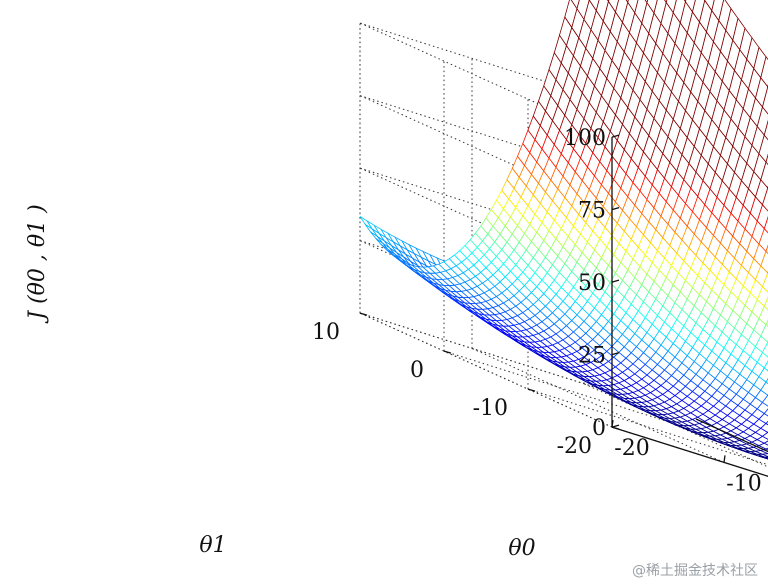  Describe the element at coordinates (592, 356) in the screenshot. I see `z-tick-label: 25` at that location.